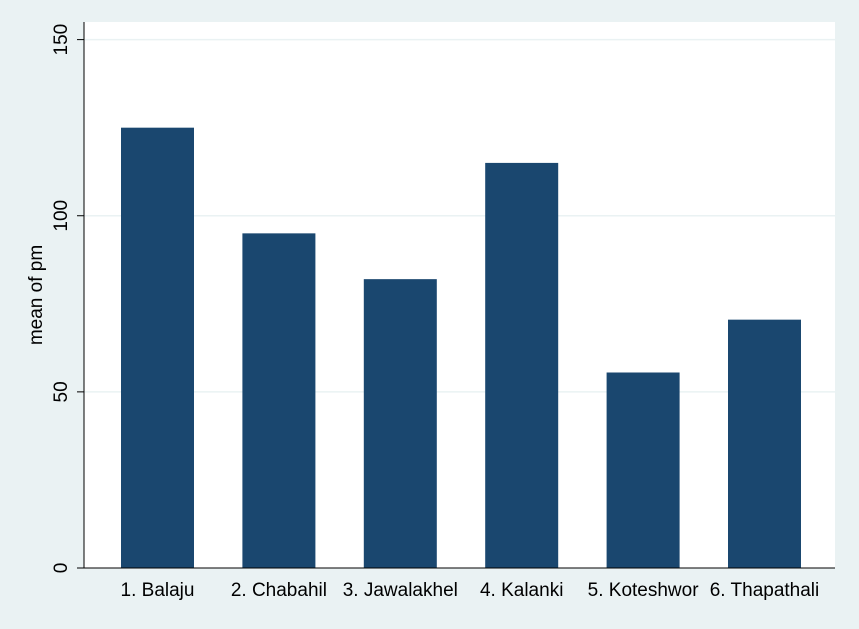  Describe the element at coordinates (765, 590) in the screenshot. I see `x-tick-label-6: 6. Thapathali` at that location.